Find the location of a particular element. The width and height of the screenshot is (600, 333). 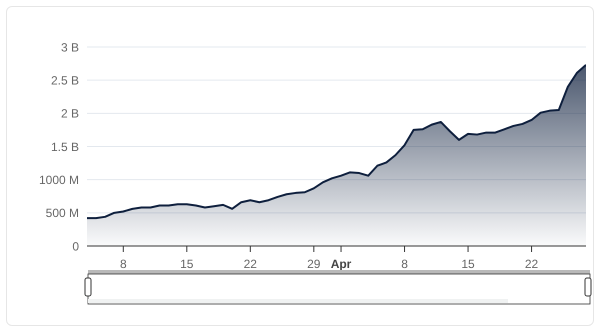

x-tick-label: 29 is located at coordinates (314, 264).